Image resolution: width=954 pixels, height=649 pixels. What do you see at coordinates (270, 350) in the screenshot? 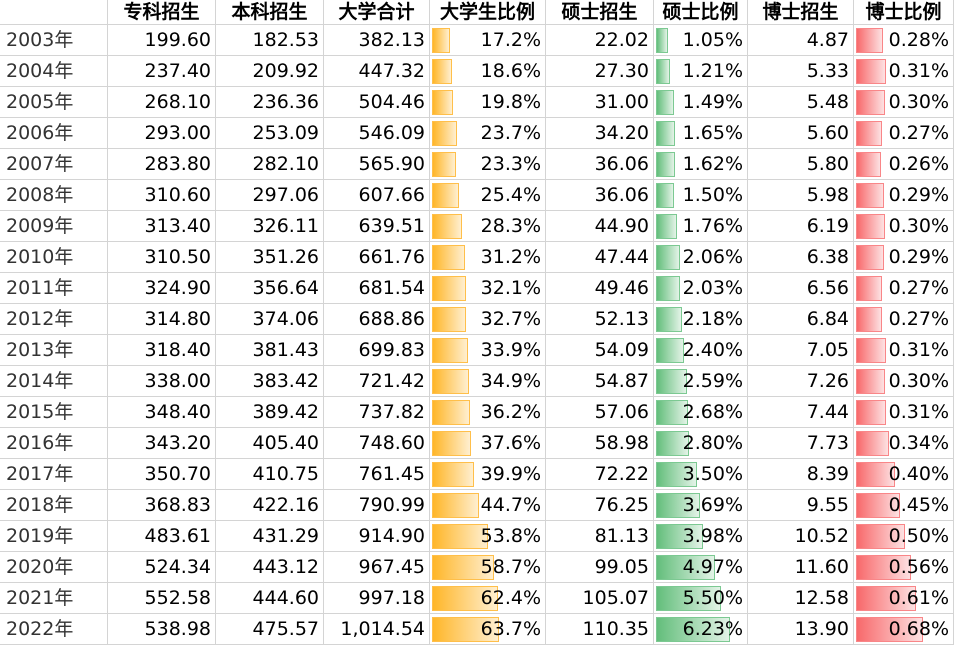
I see `benke-cell: 381.43` at bounding box center [270, 350].